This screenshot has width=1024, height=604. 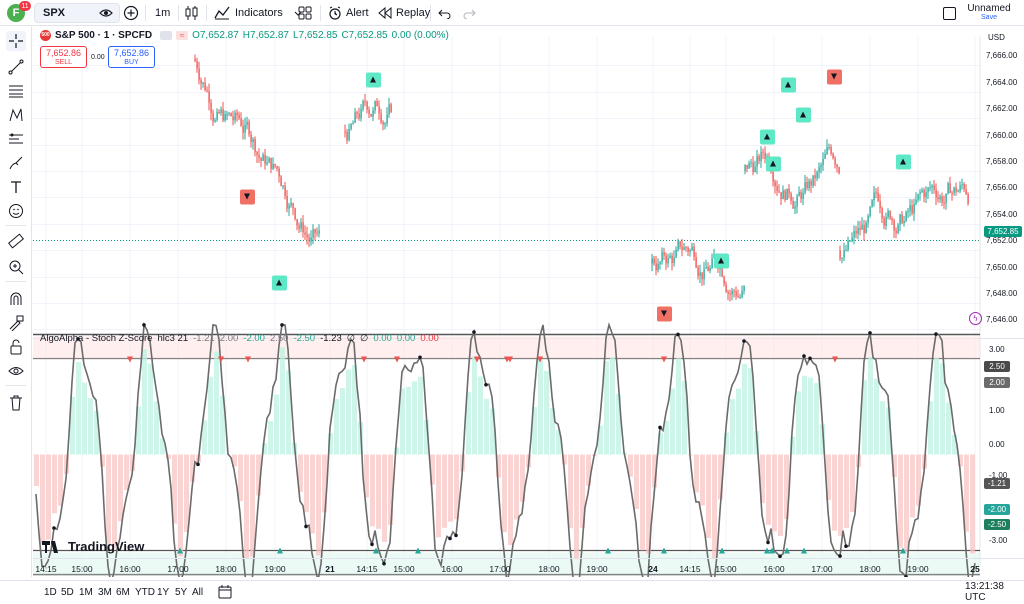 I want to click on replay-button: Replay, so click(x=404, y=13).